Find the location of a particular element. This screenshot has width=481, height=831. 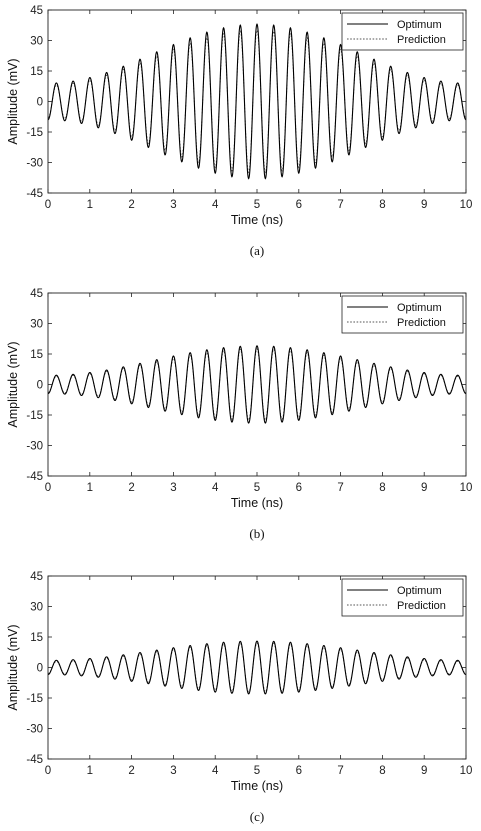

panel-caption: (c) is located at coordinates (257, 816).